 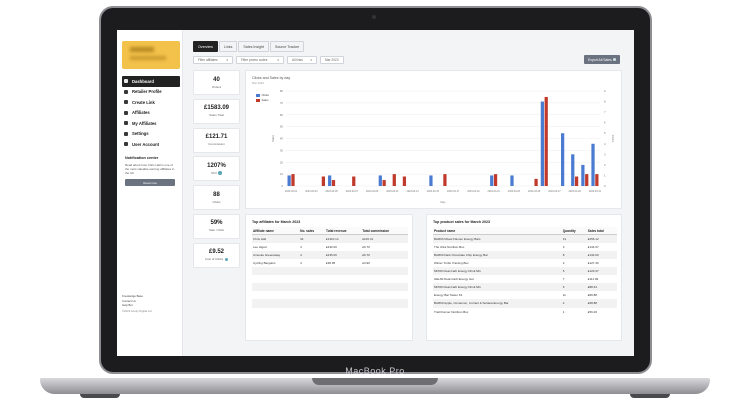 What do you see at coordinates (343, 231) in the screenshot?
I see `column-header: Total revenue` at bounding box center [343, 231].